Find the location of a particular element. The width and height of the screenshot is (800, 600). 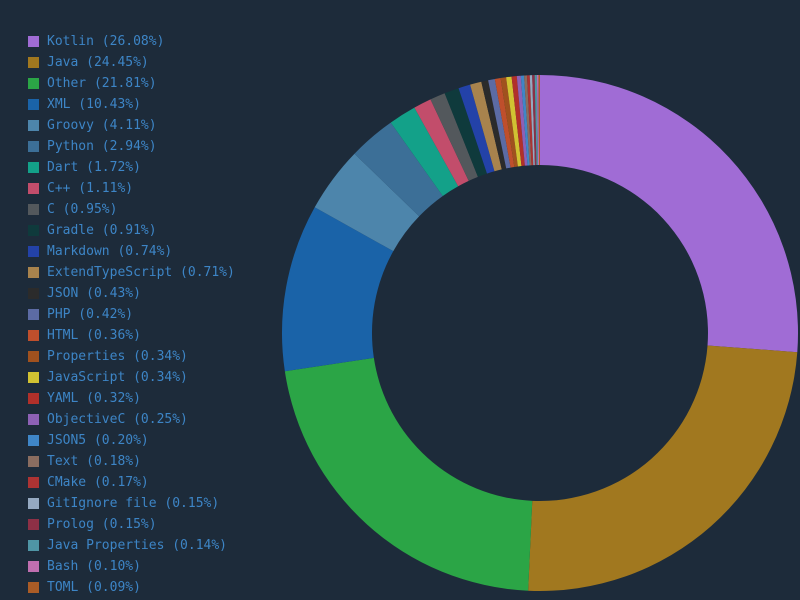

legend-label: CMake (0.17%) is located at coordinates (98, 482).